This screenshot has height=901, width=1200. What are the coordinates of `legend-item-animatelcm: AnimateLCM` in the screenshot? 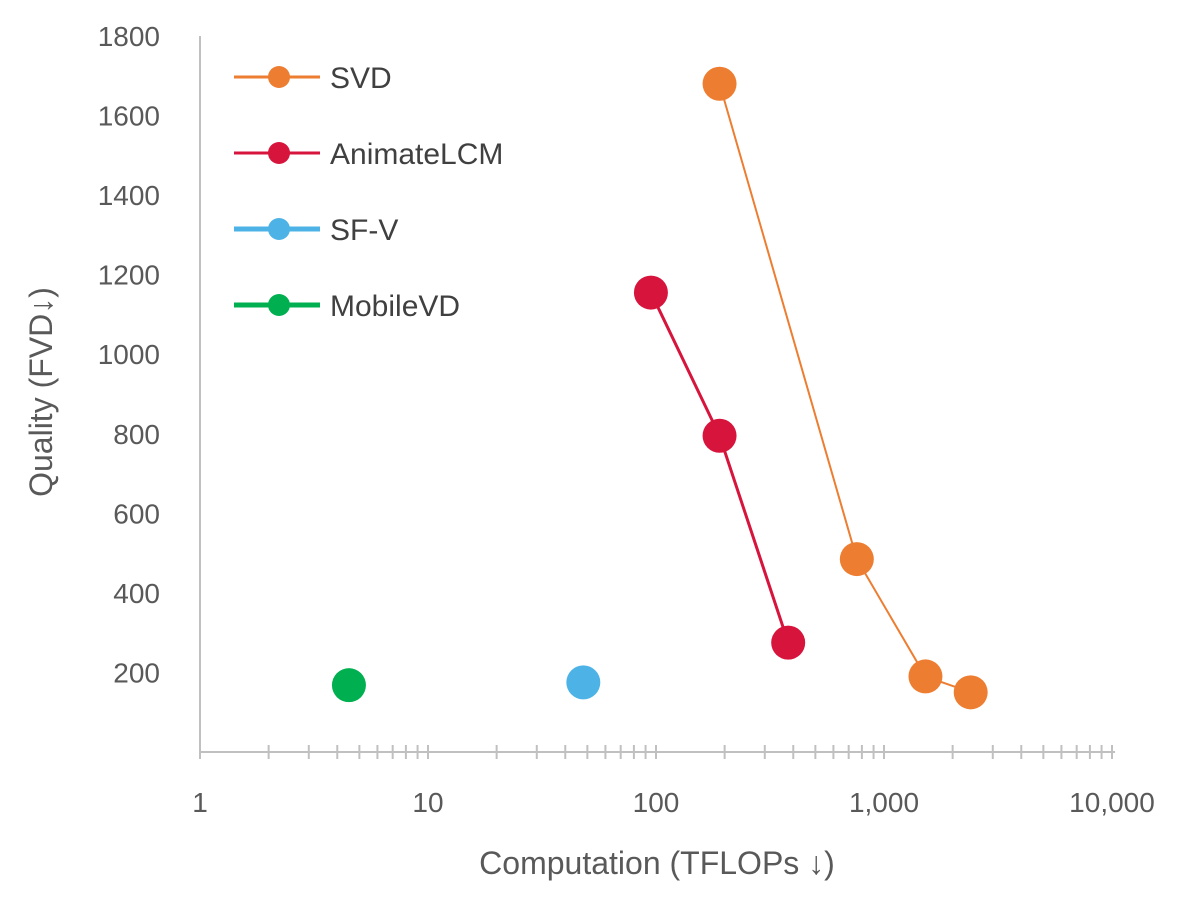 It's located at (368, 154).